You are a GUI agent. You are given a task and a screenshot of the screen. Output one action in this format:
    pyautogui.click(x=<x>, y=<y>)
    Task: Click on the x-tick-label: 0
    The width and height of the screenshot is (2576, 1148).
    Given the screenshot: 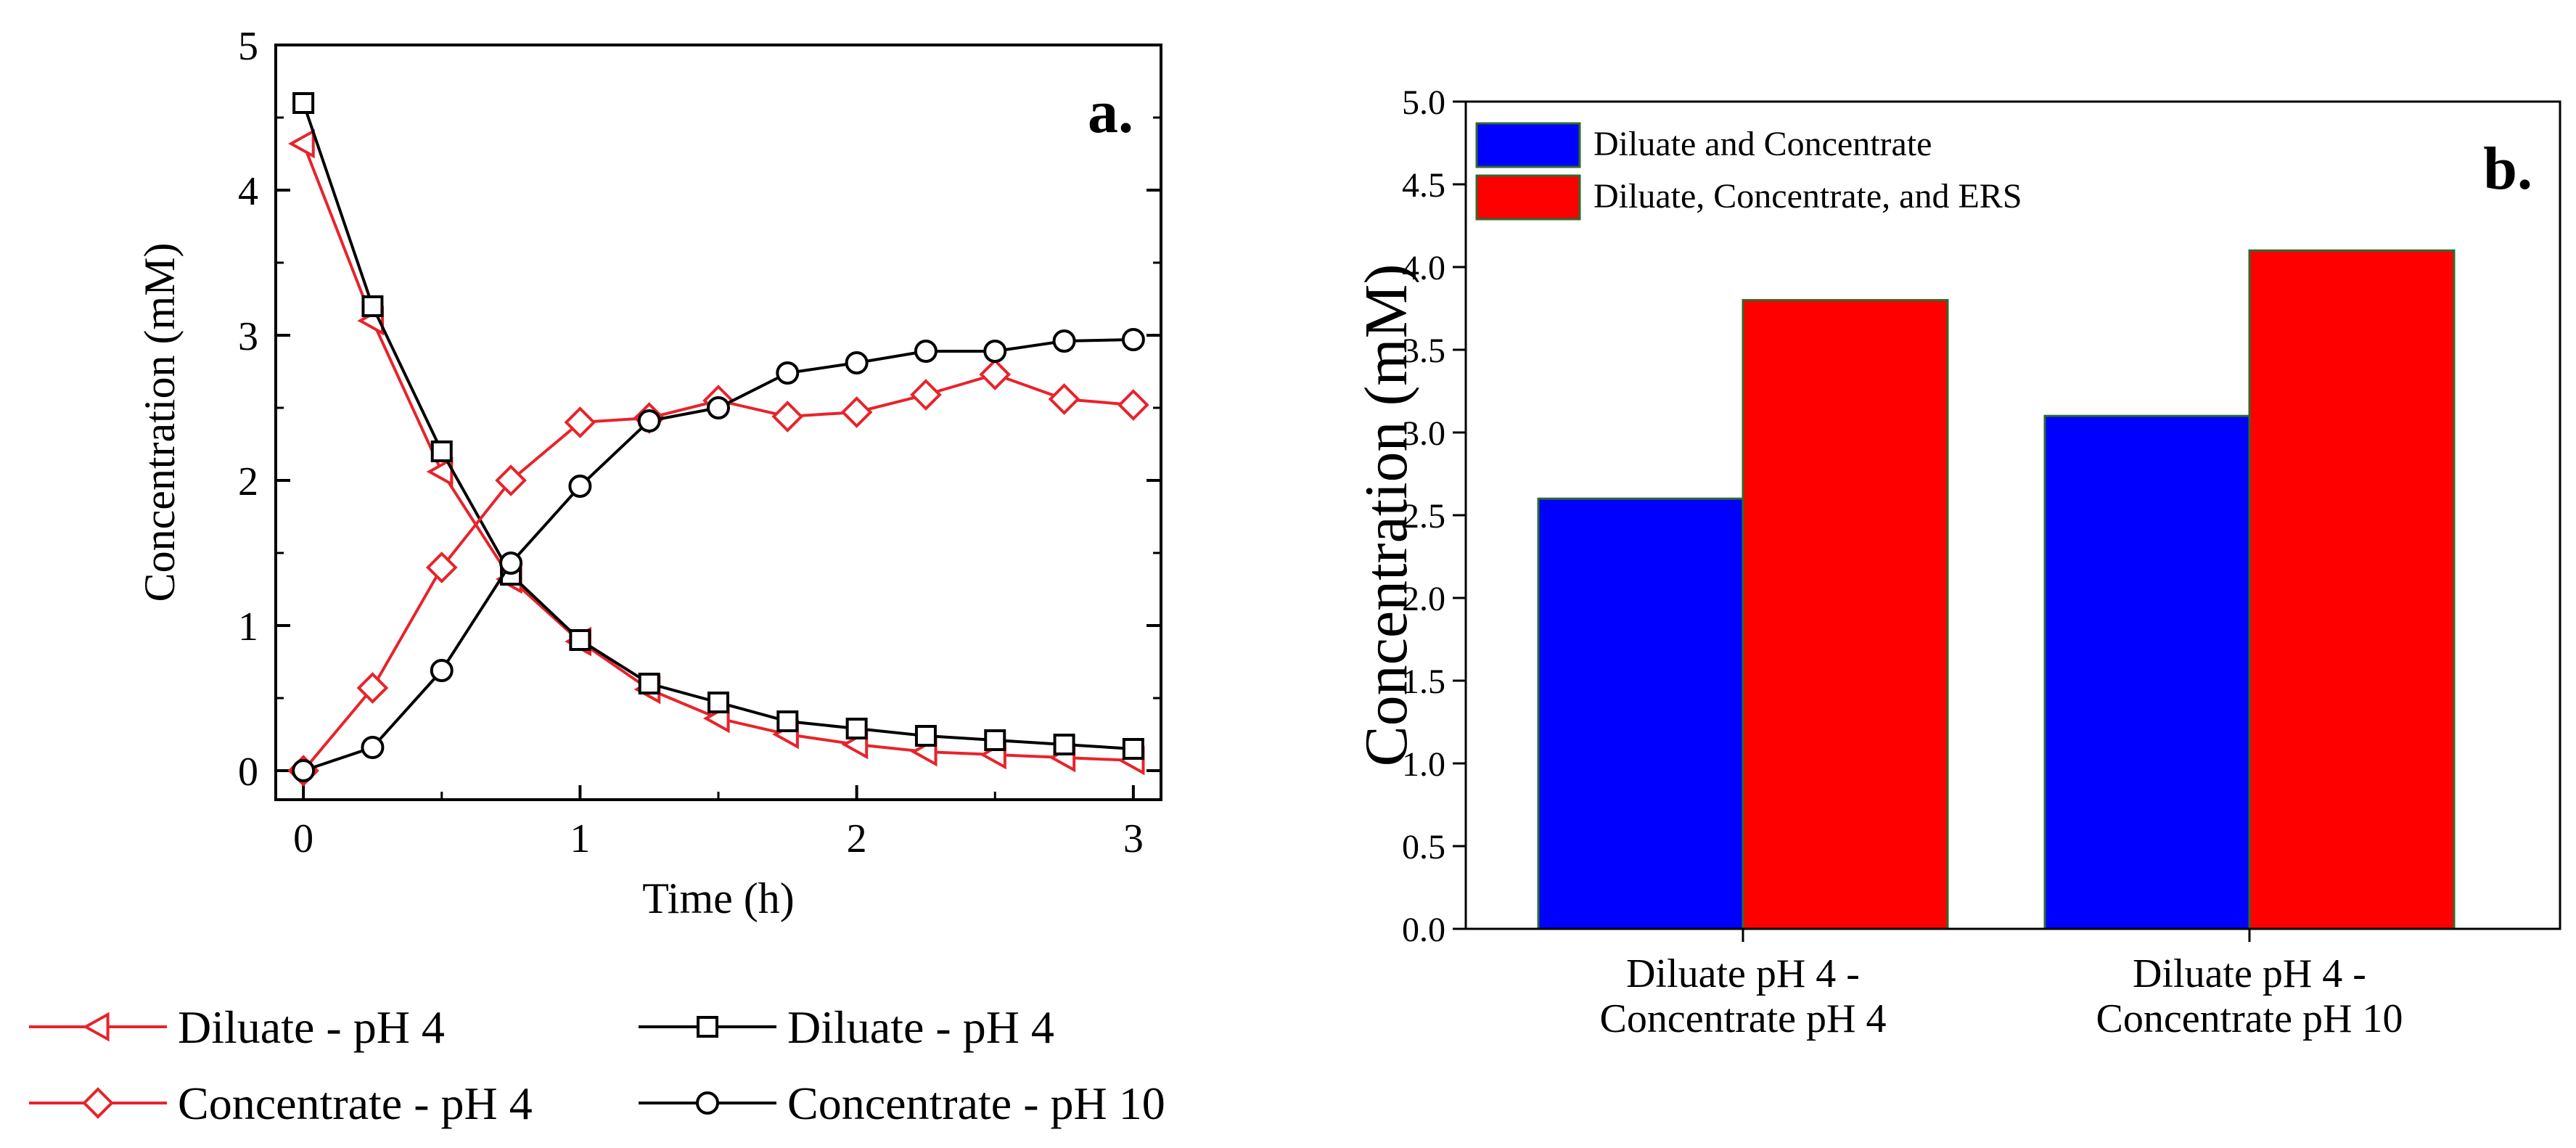 What is the action you would take?
    pyautogui.click(x=303, y=838)
    